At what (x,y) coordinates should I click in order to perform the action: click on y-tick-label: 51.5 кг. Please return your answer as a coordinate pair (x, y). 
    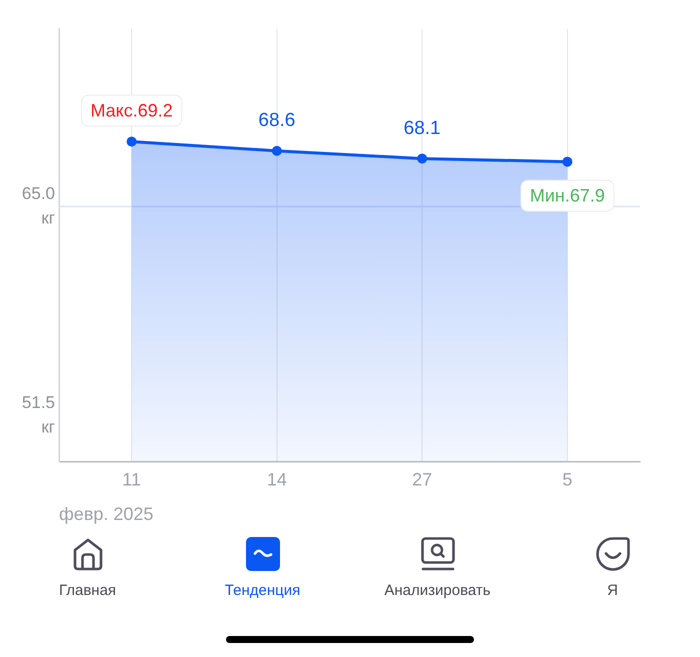
    Looking at the image, I should click on (38, 414).